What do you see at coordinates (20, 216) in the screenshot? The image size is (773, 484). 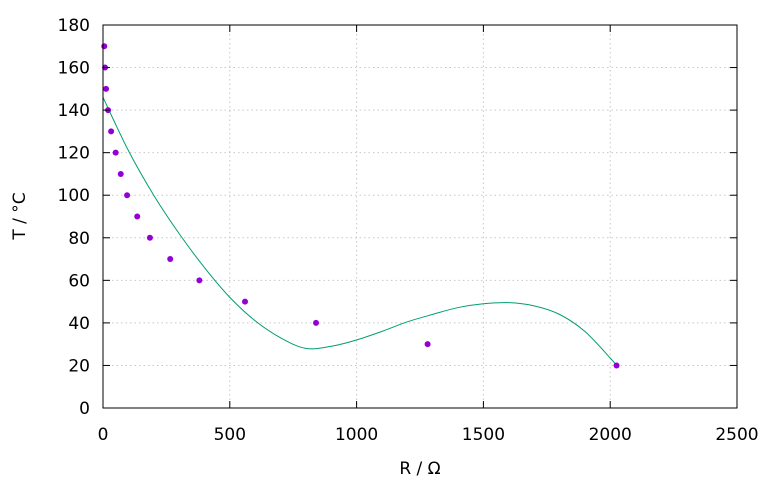 I see `y-axis-title: T / °C` at bounding box center [20, 216].